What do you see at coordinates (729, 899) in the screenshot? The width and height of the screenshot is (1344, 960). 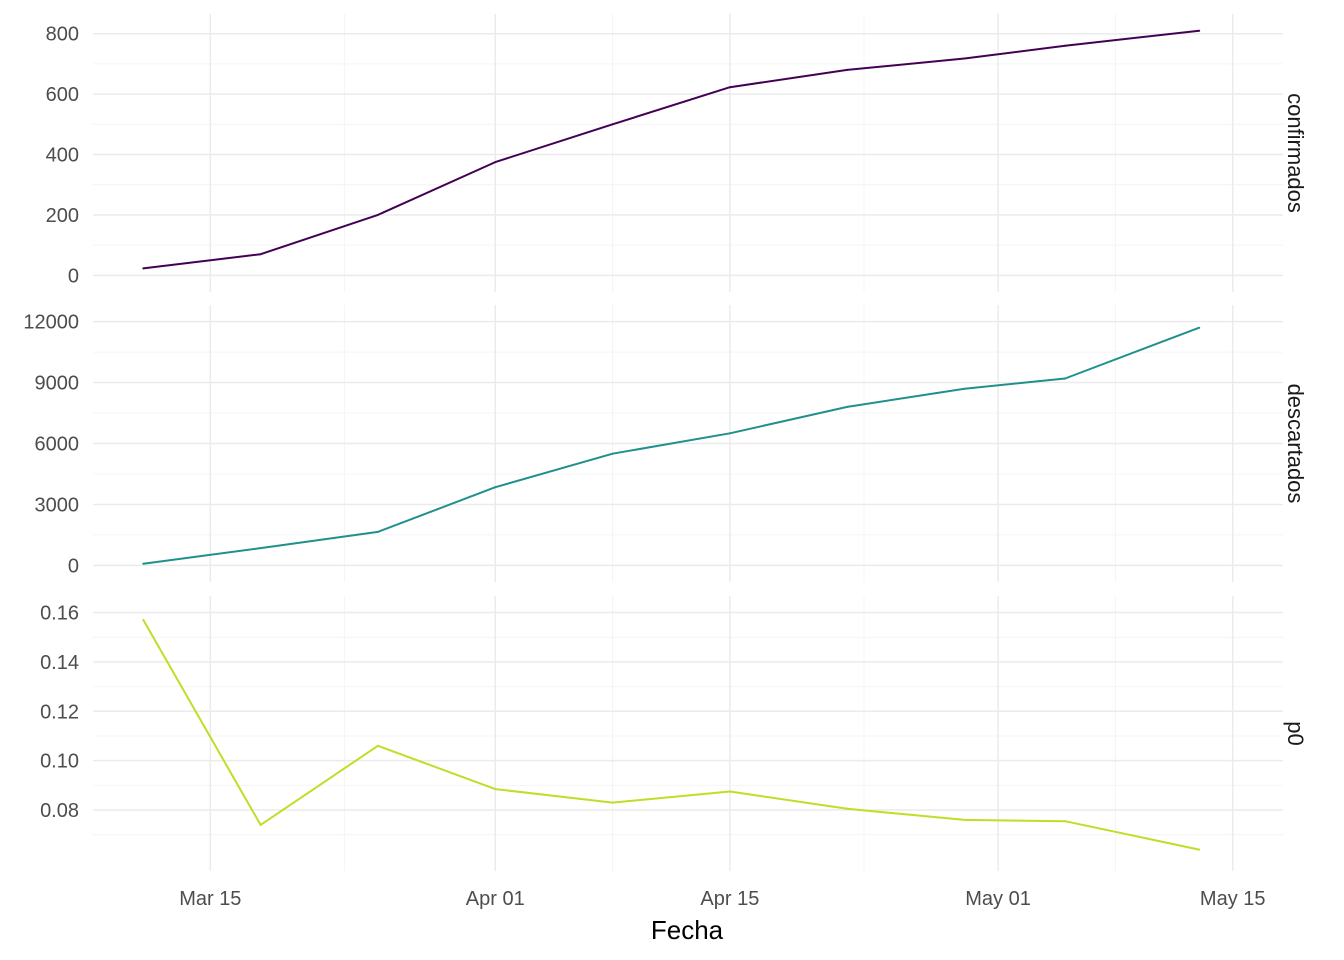 I see `x-tick-label: Apr 15` at bounding box center [729, 899].